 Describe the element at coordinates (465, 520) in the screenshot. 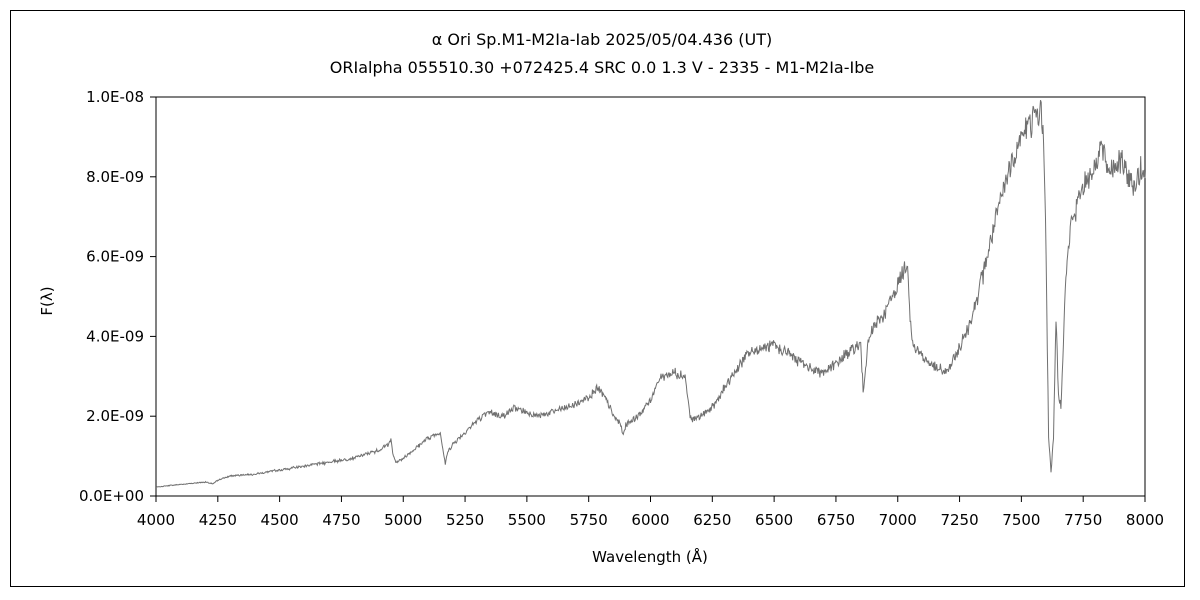

I see `x-tick-label: 5250` at that location.